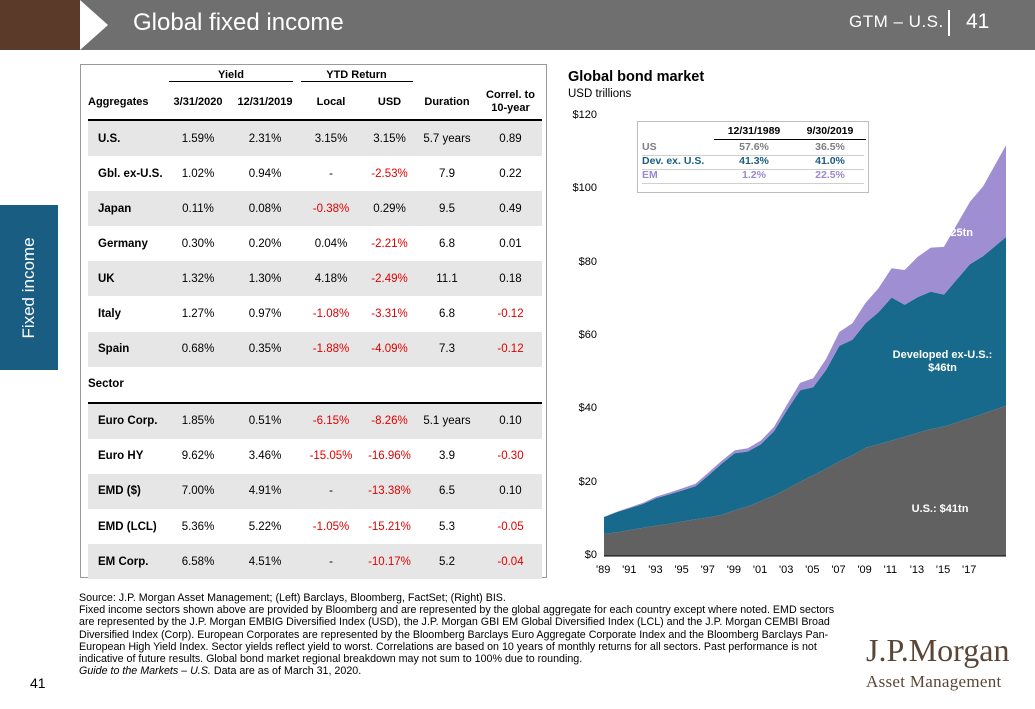  What do you see at coordinates (389, 138) in the screenshot?
I see `cell-usd: 3.15%` at bounding box center [389, 138].